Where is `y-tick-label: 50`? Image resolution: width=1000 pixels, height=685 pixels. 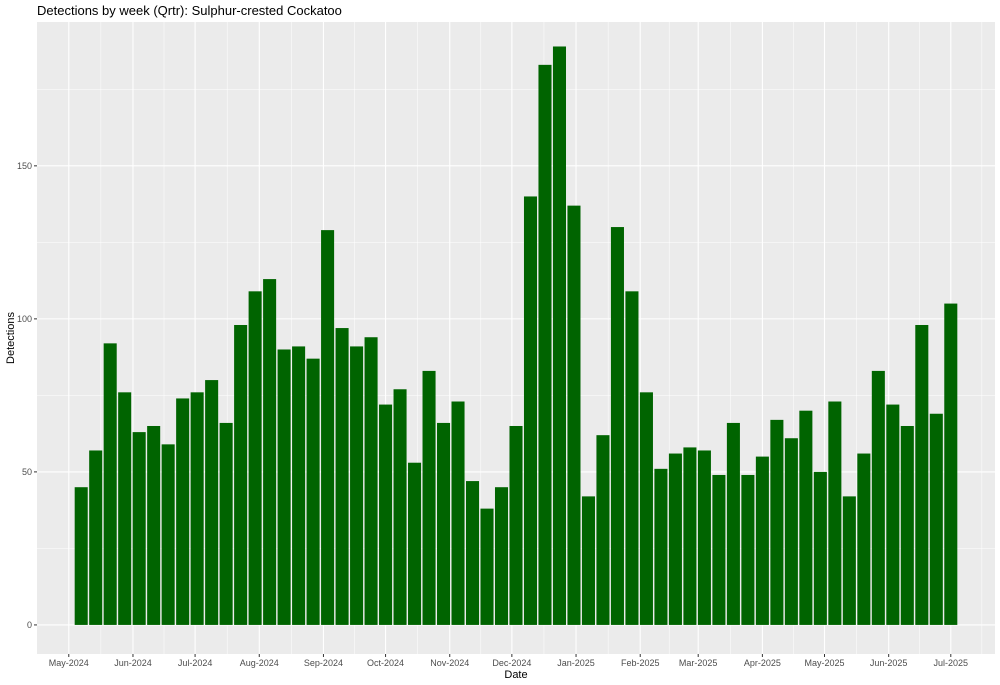
y-tick-label: 50 is located at coordinates (27, 472).